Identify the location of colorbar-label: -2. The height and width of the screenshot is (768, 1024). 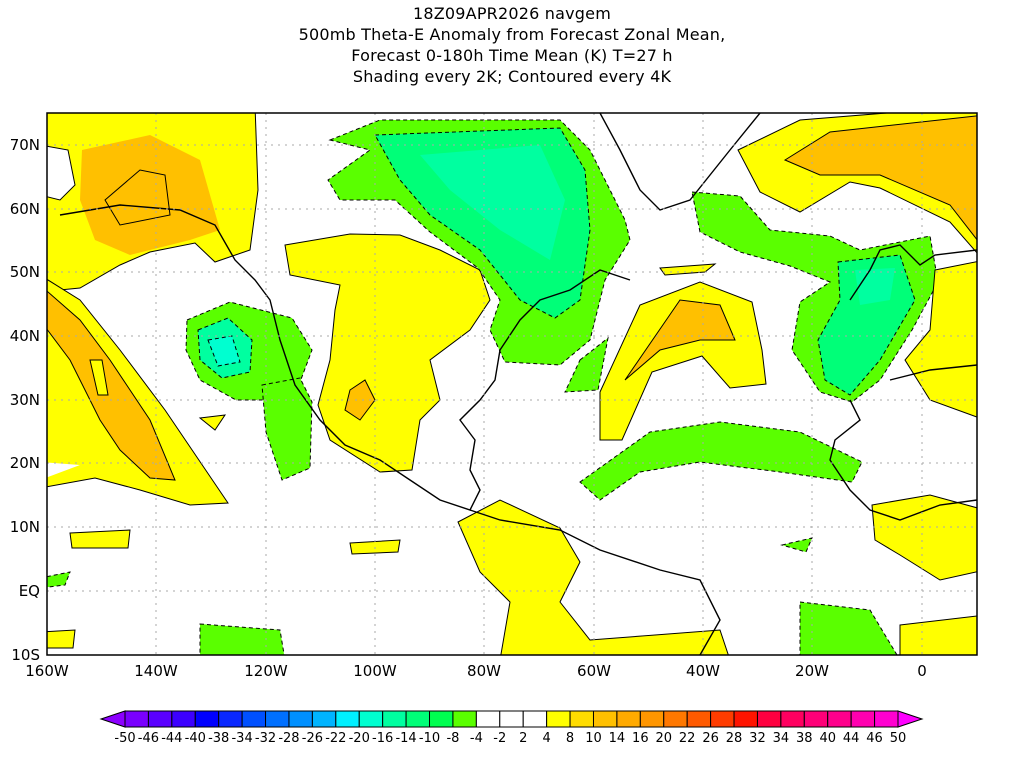
(500, 738).